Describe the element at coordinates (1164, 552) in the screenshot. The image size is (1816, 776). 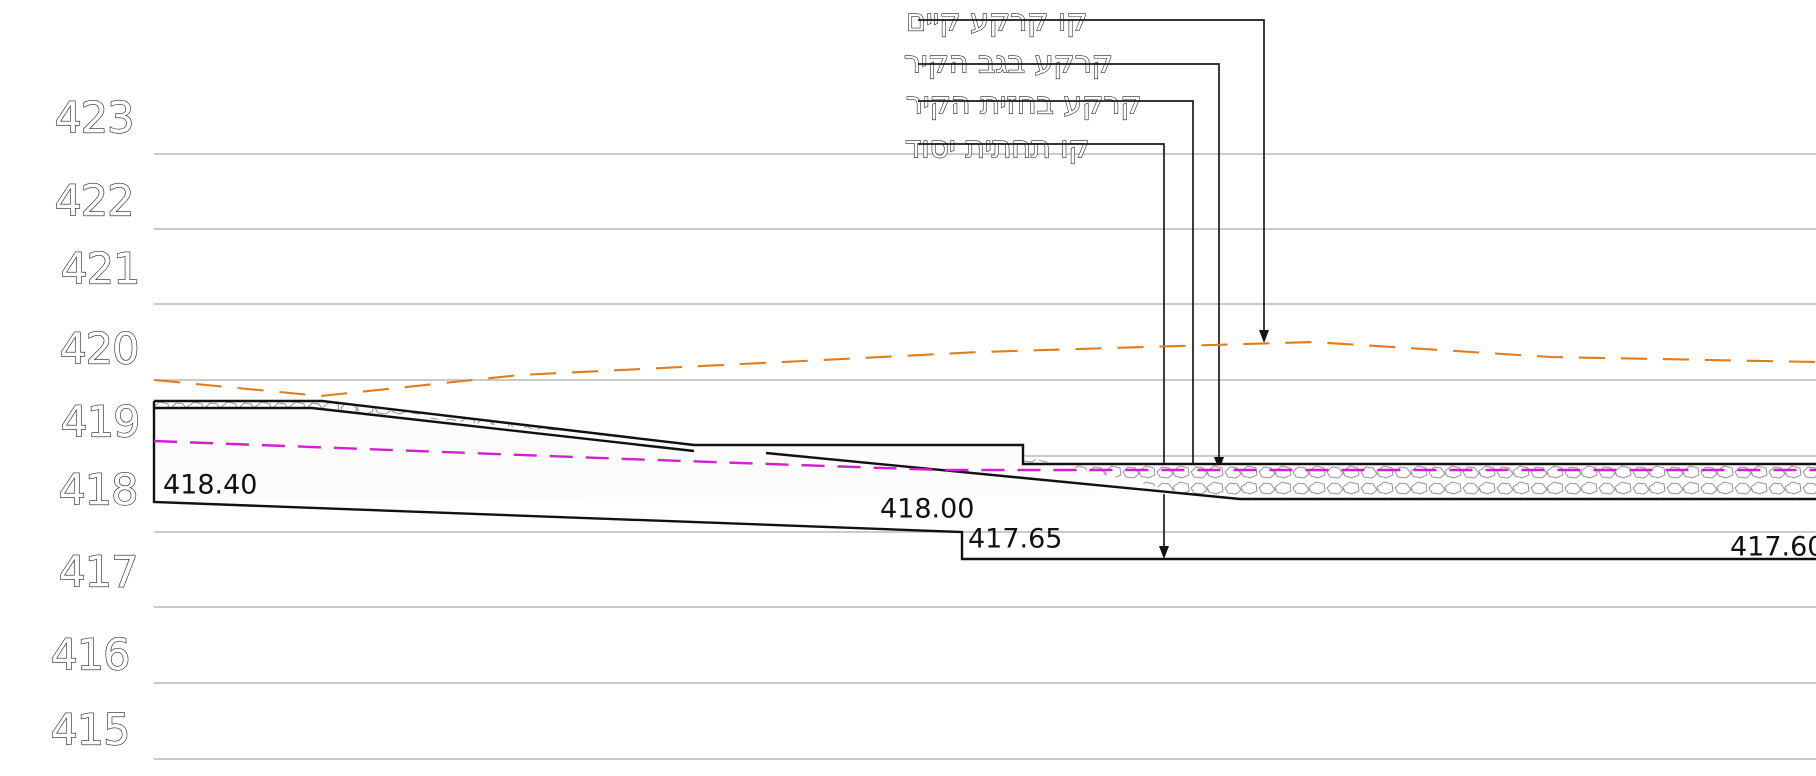
I see `foundation-bottom-arrowhead` at that location.